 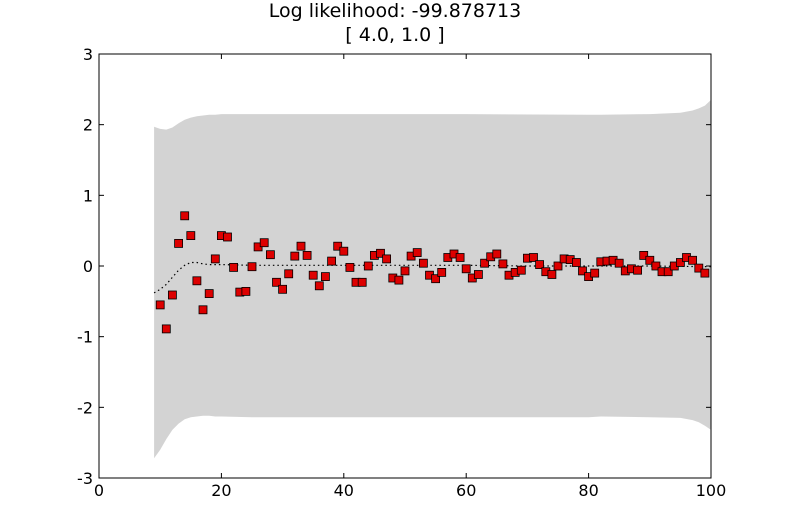 I want to click on y-tick-label: -1, so click(x=85, y=337).